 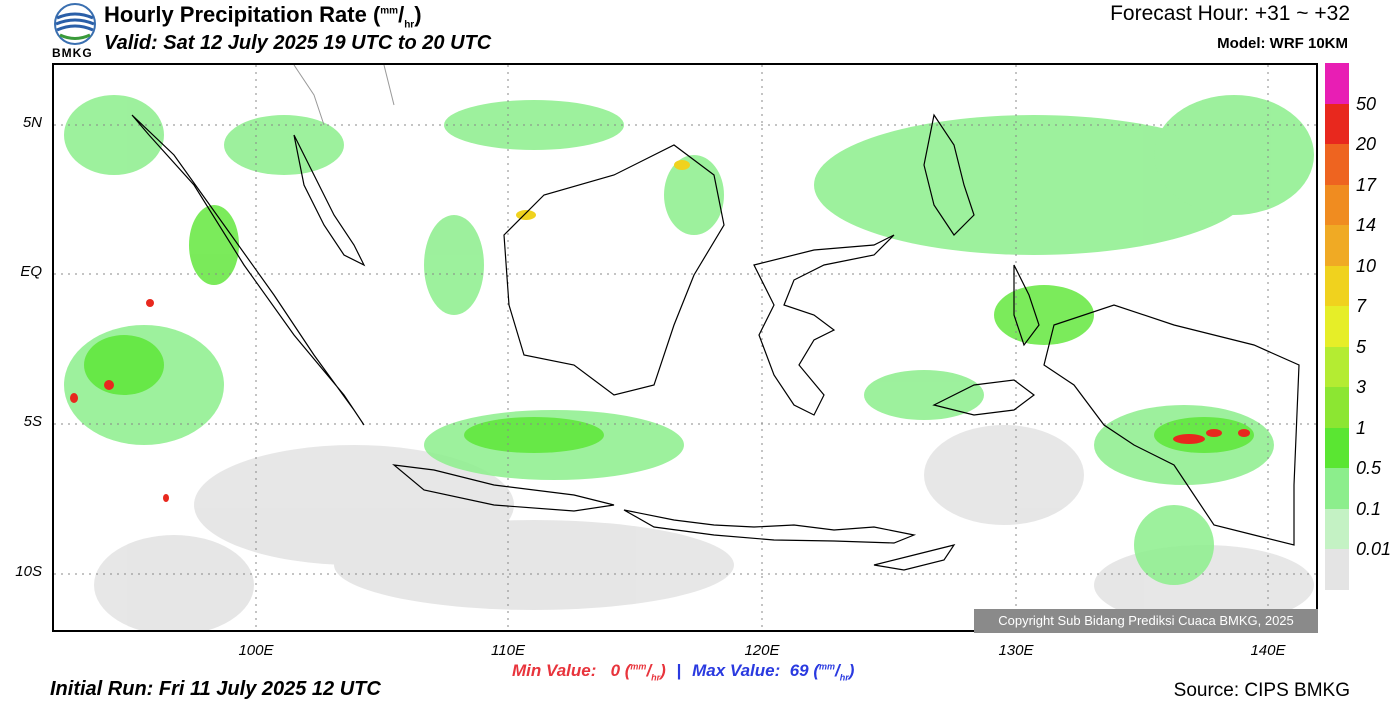 What do you see at coordinates (1366, 225) in the screenshot?
I see `legend-label: 14` at bounding box center [1366, 225].